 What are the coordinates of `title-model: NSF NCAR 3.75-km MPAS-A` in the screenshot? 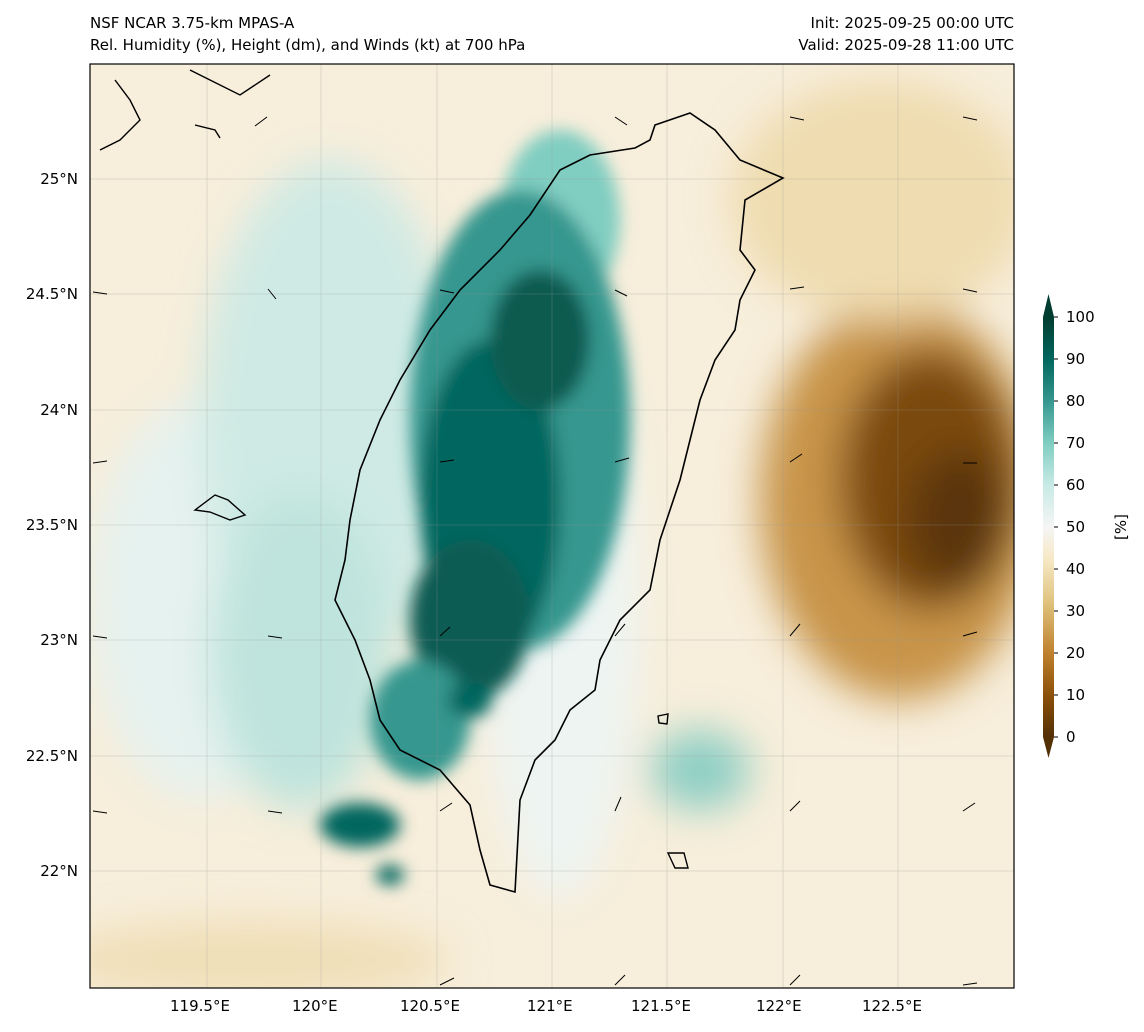 It's located at (192, 23).